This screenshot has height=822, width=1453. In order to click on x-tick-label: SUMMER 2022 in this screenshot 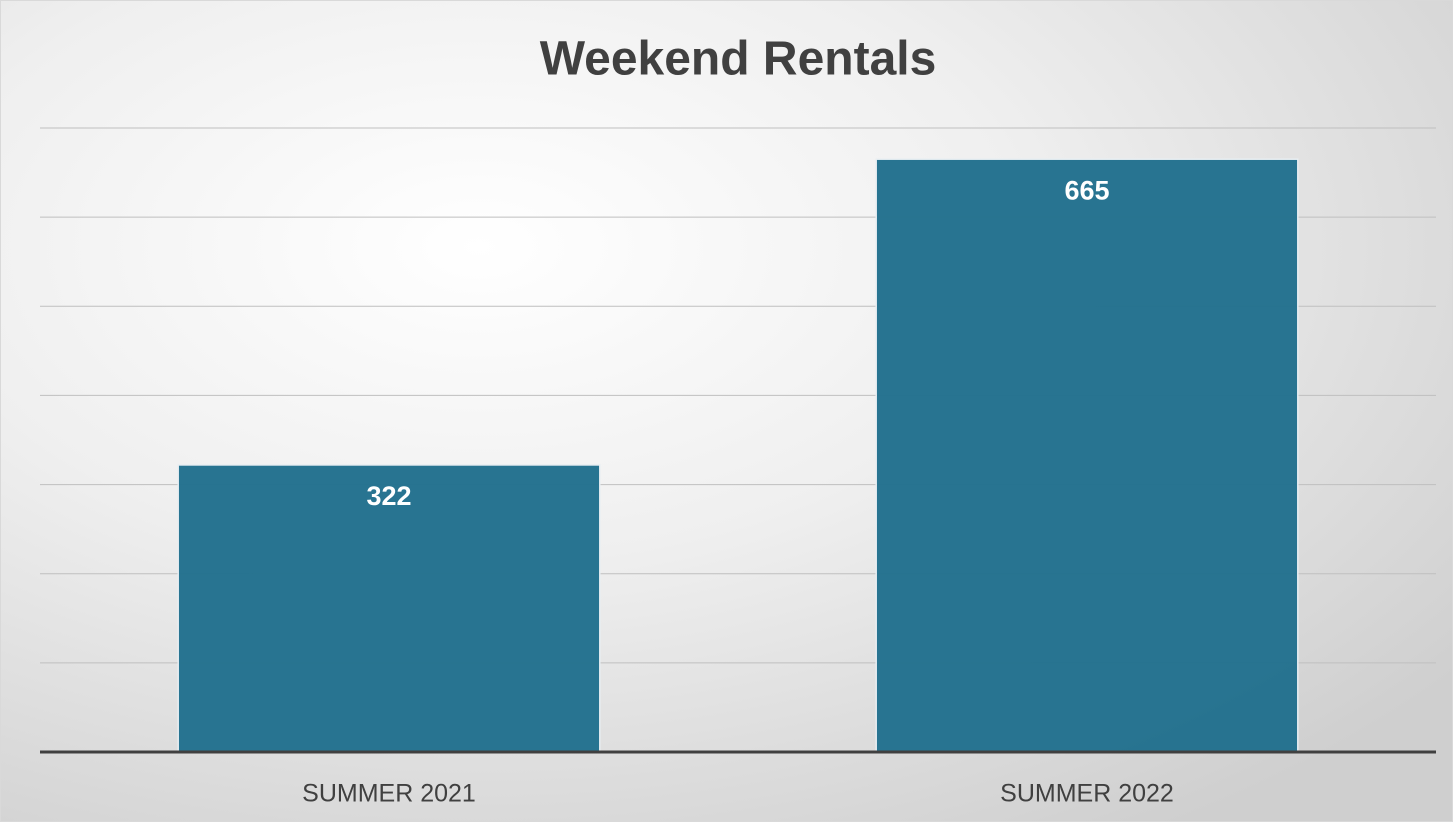, I will do `click(1087, 794)`.